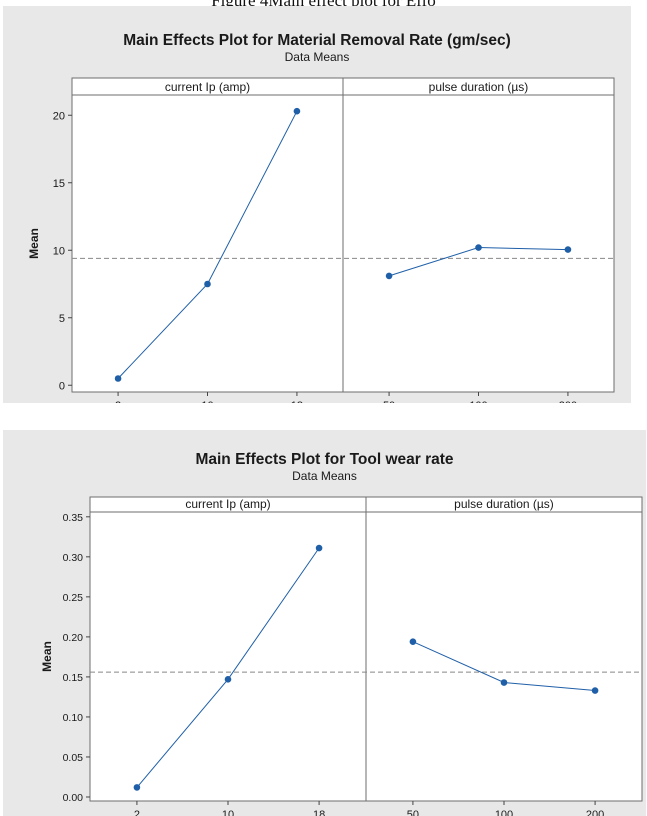  Describe the element at coordinates (62, 386) in the screenshot. I see `y-tick-label: 0` at that location.